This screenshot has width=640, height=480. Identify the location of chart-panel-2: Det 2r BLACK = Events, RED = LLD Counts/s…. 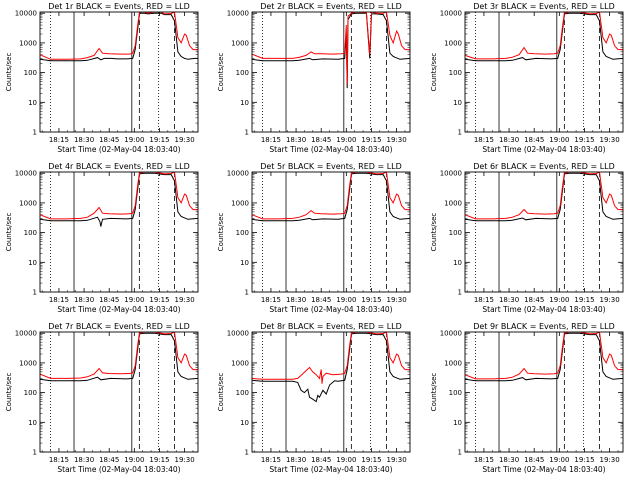
(314, 78).